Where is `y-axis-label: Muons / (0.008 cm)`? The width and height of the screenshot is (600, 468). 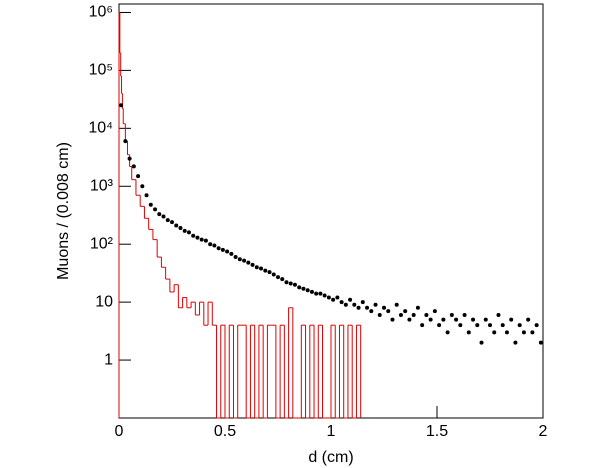
y-axis-label: Muons / (0.008 cm) is located at coordinates (63, 211).